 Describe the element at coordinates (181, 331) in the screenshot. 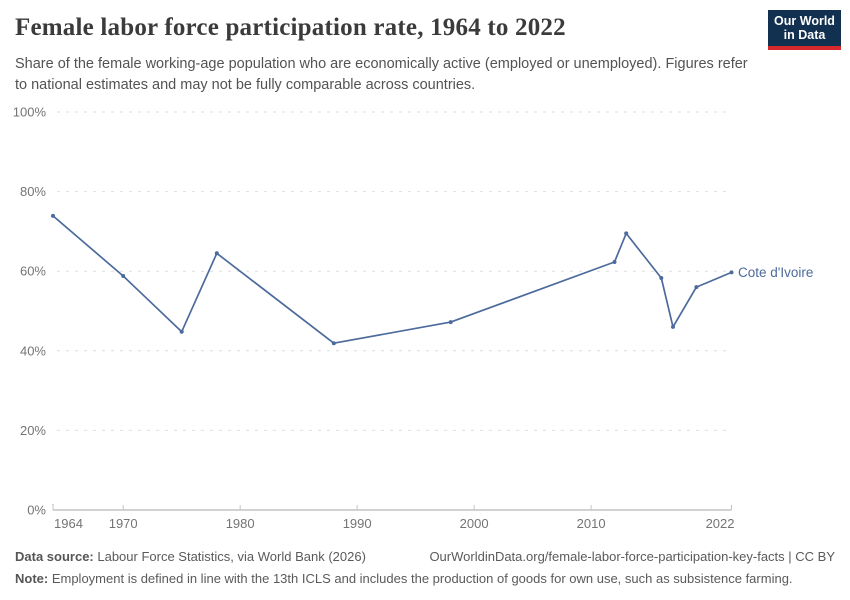

I see `data-point-1975` at that location.